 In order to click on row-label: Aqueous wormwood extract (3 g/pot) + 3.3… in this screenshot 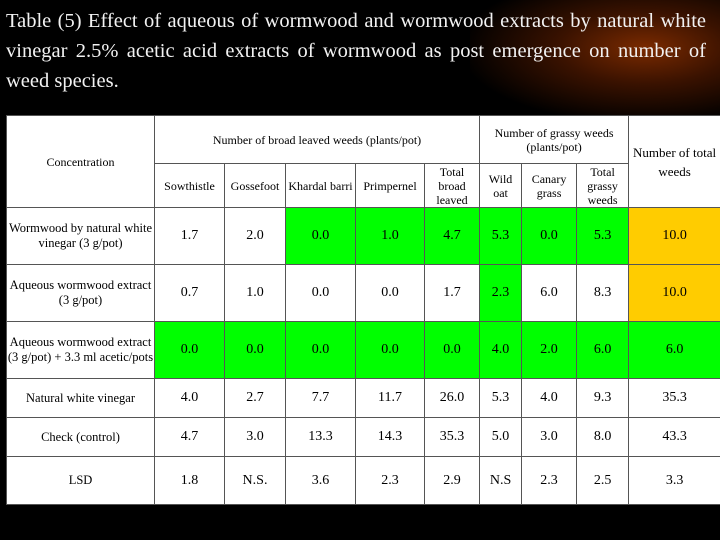, I will do `click(80, 350)`.